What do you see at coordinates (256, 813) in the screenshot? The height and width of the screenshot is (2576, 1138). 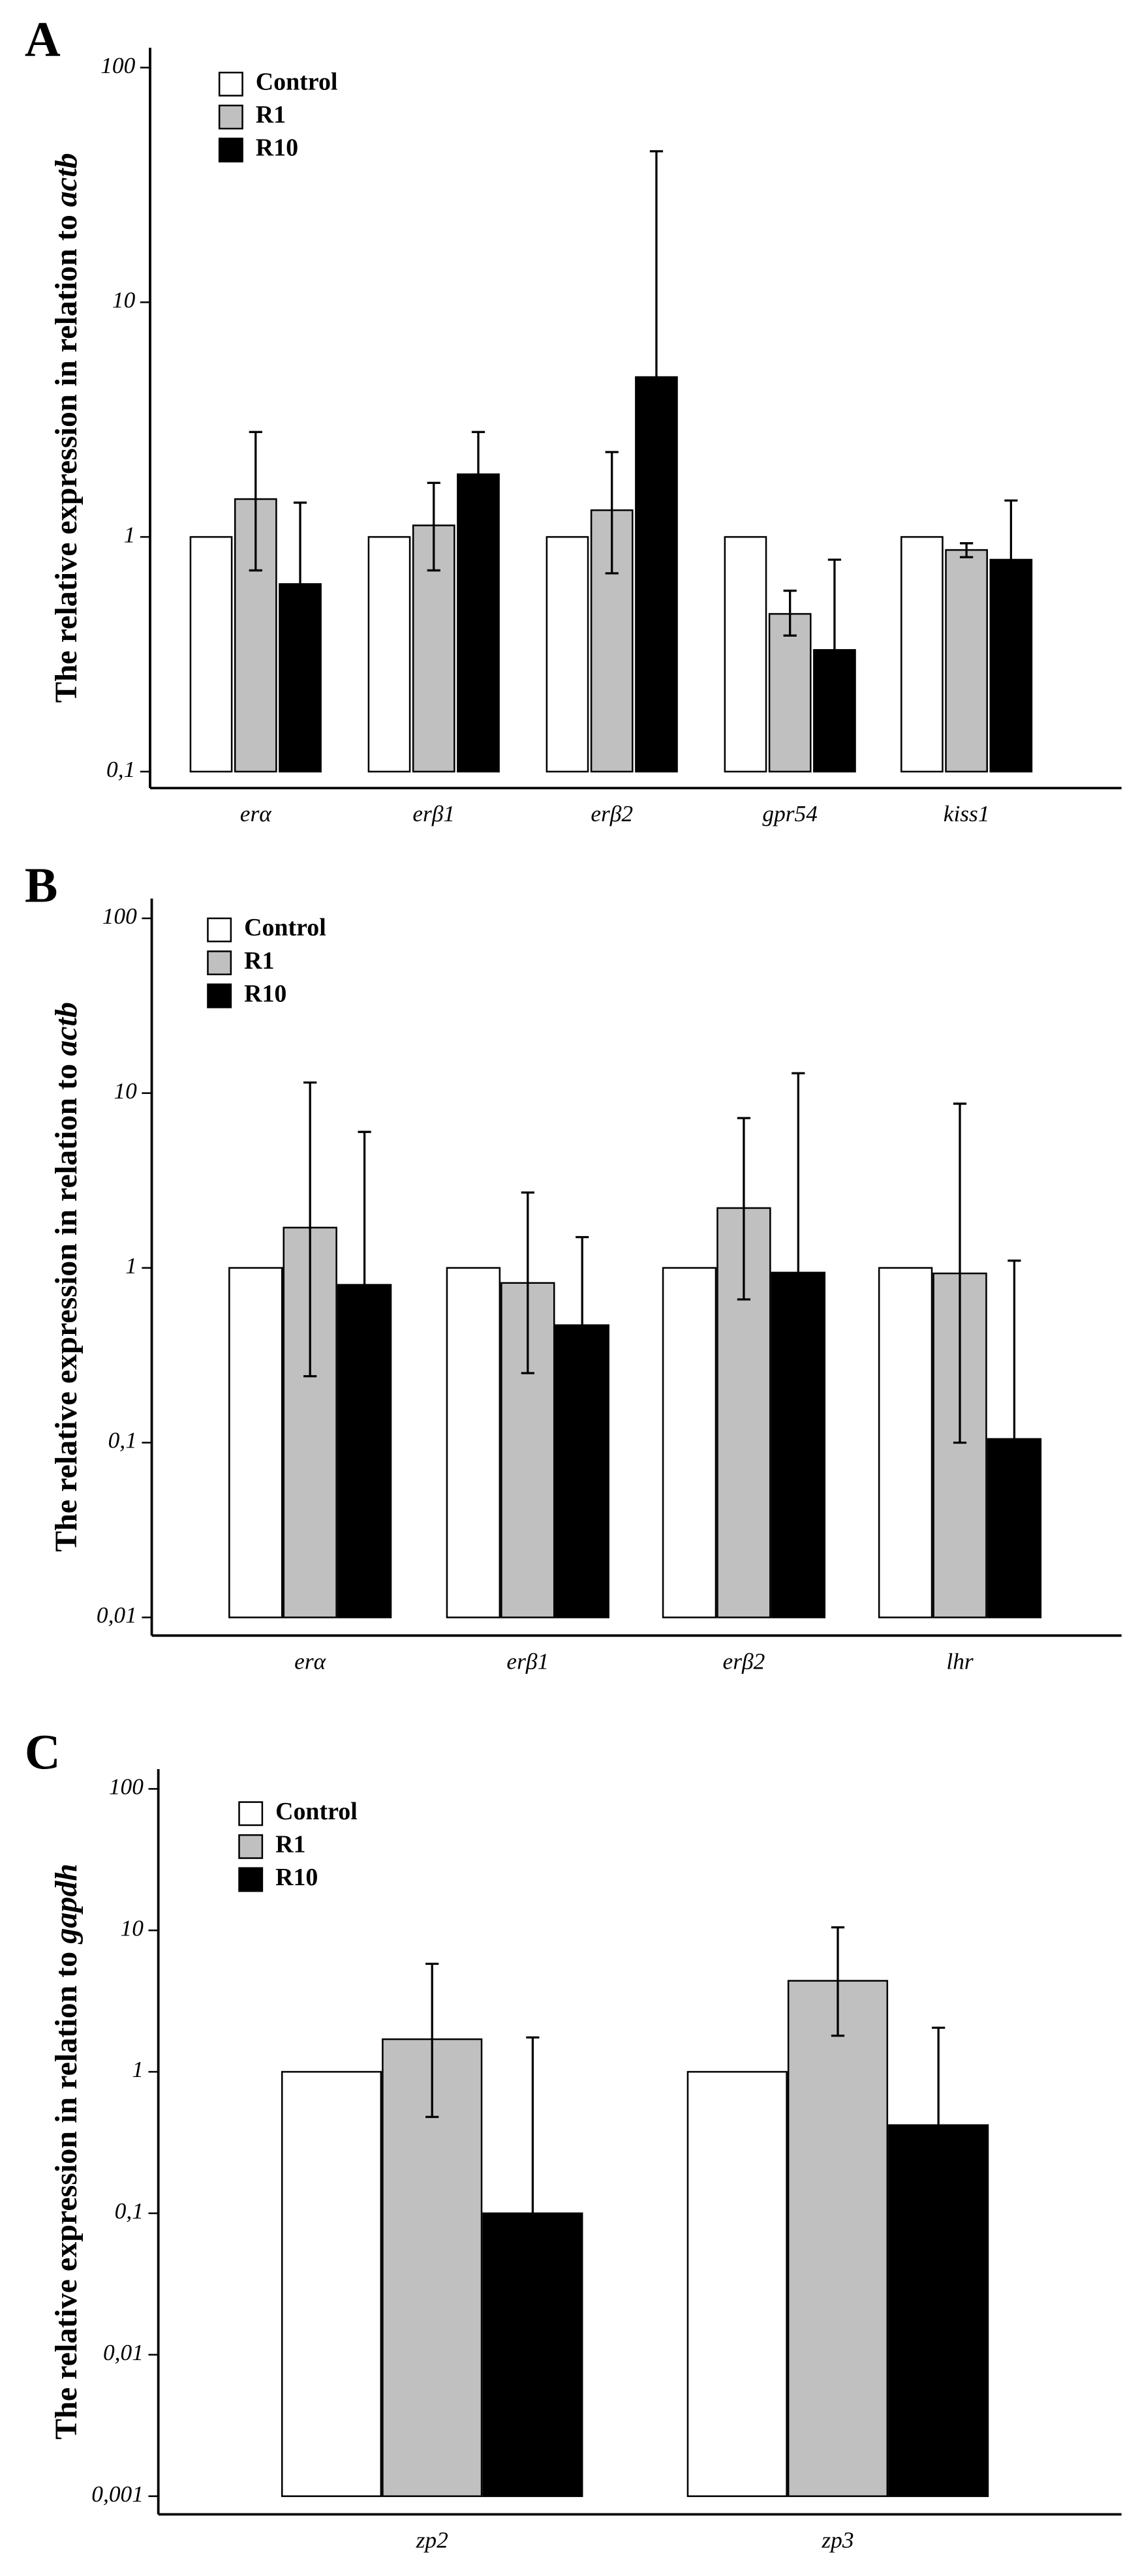 I see `x-tick-label: erα` at bounding box center [256, 813].